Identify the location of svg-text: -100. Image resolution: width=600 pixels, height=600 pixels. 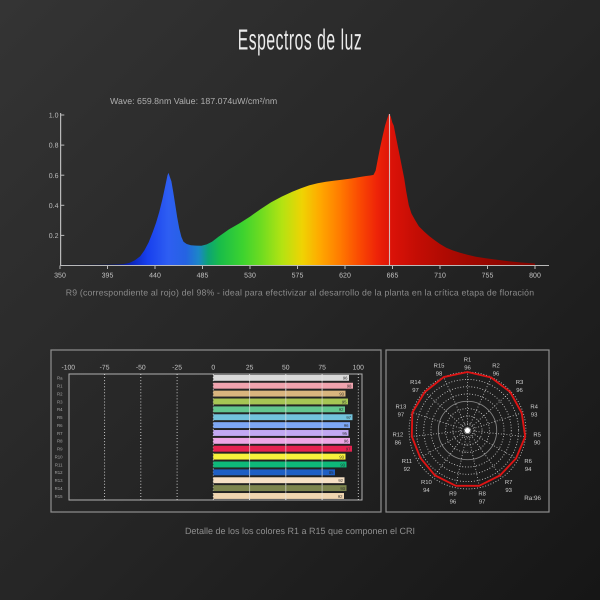
(68, 368).